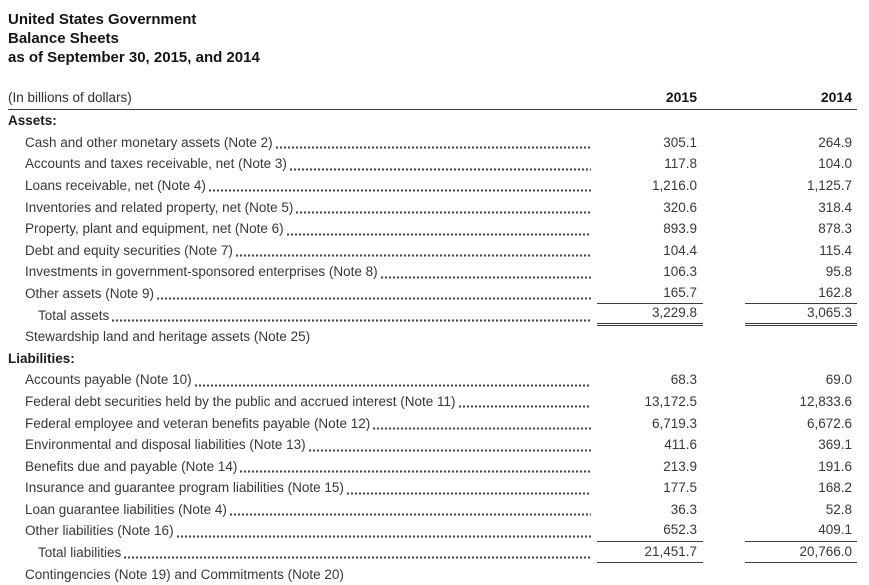  Describe the element at coordinates (680, 229) in the screenshot. I see `value-2015: 893.9` at that location.